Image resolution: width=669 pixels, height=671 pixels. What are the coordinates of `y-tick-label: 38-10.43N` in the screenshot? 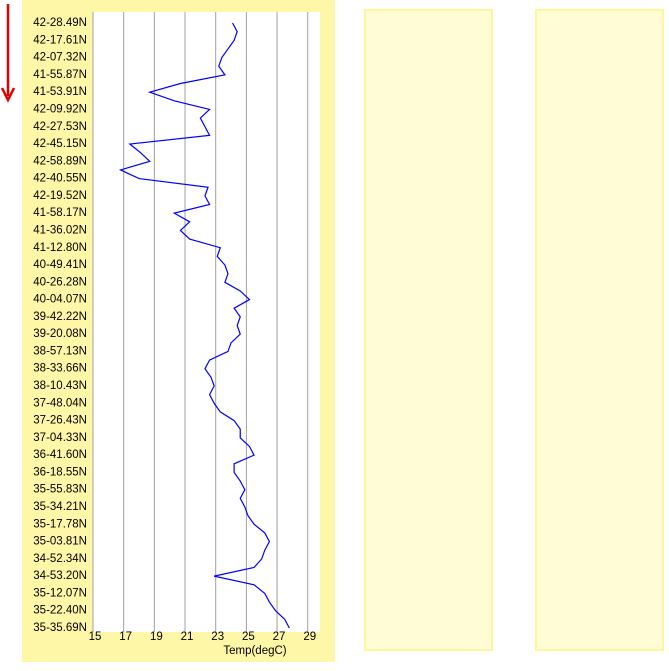 It's located at (60, 386).